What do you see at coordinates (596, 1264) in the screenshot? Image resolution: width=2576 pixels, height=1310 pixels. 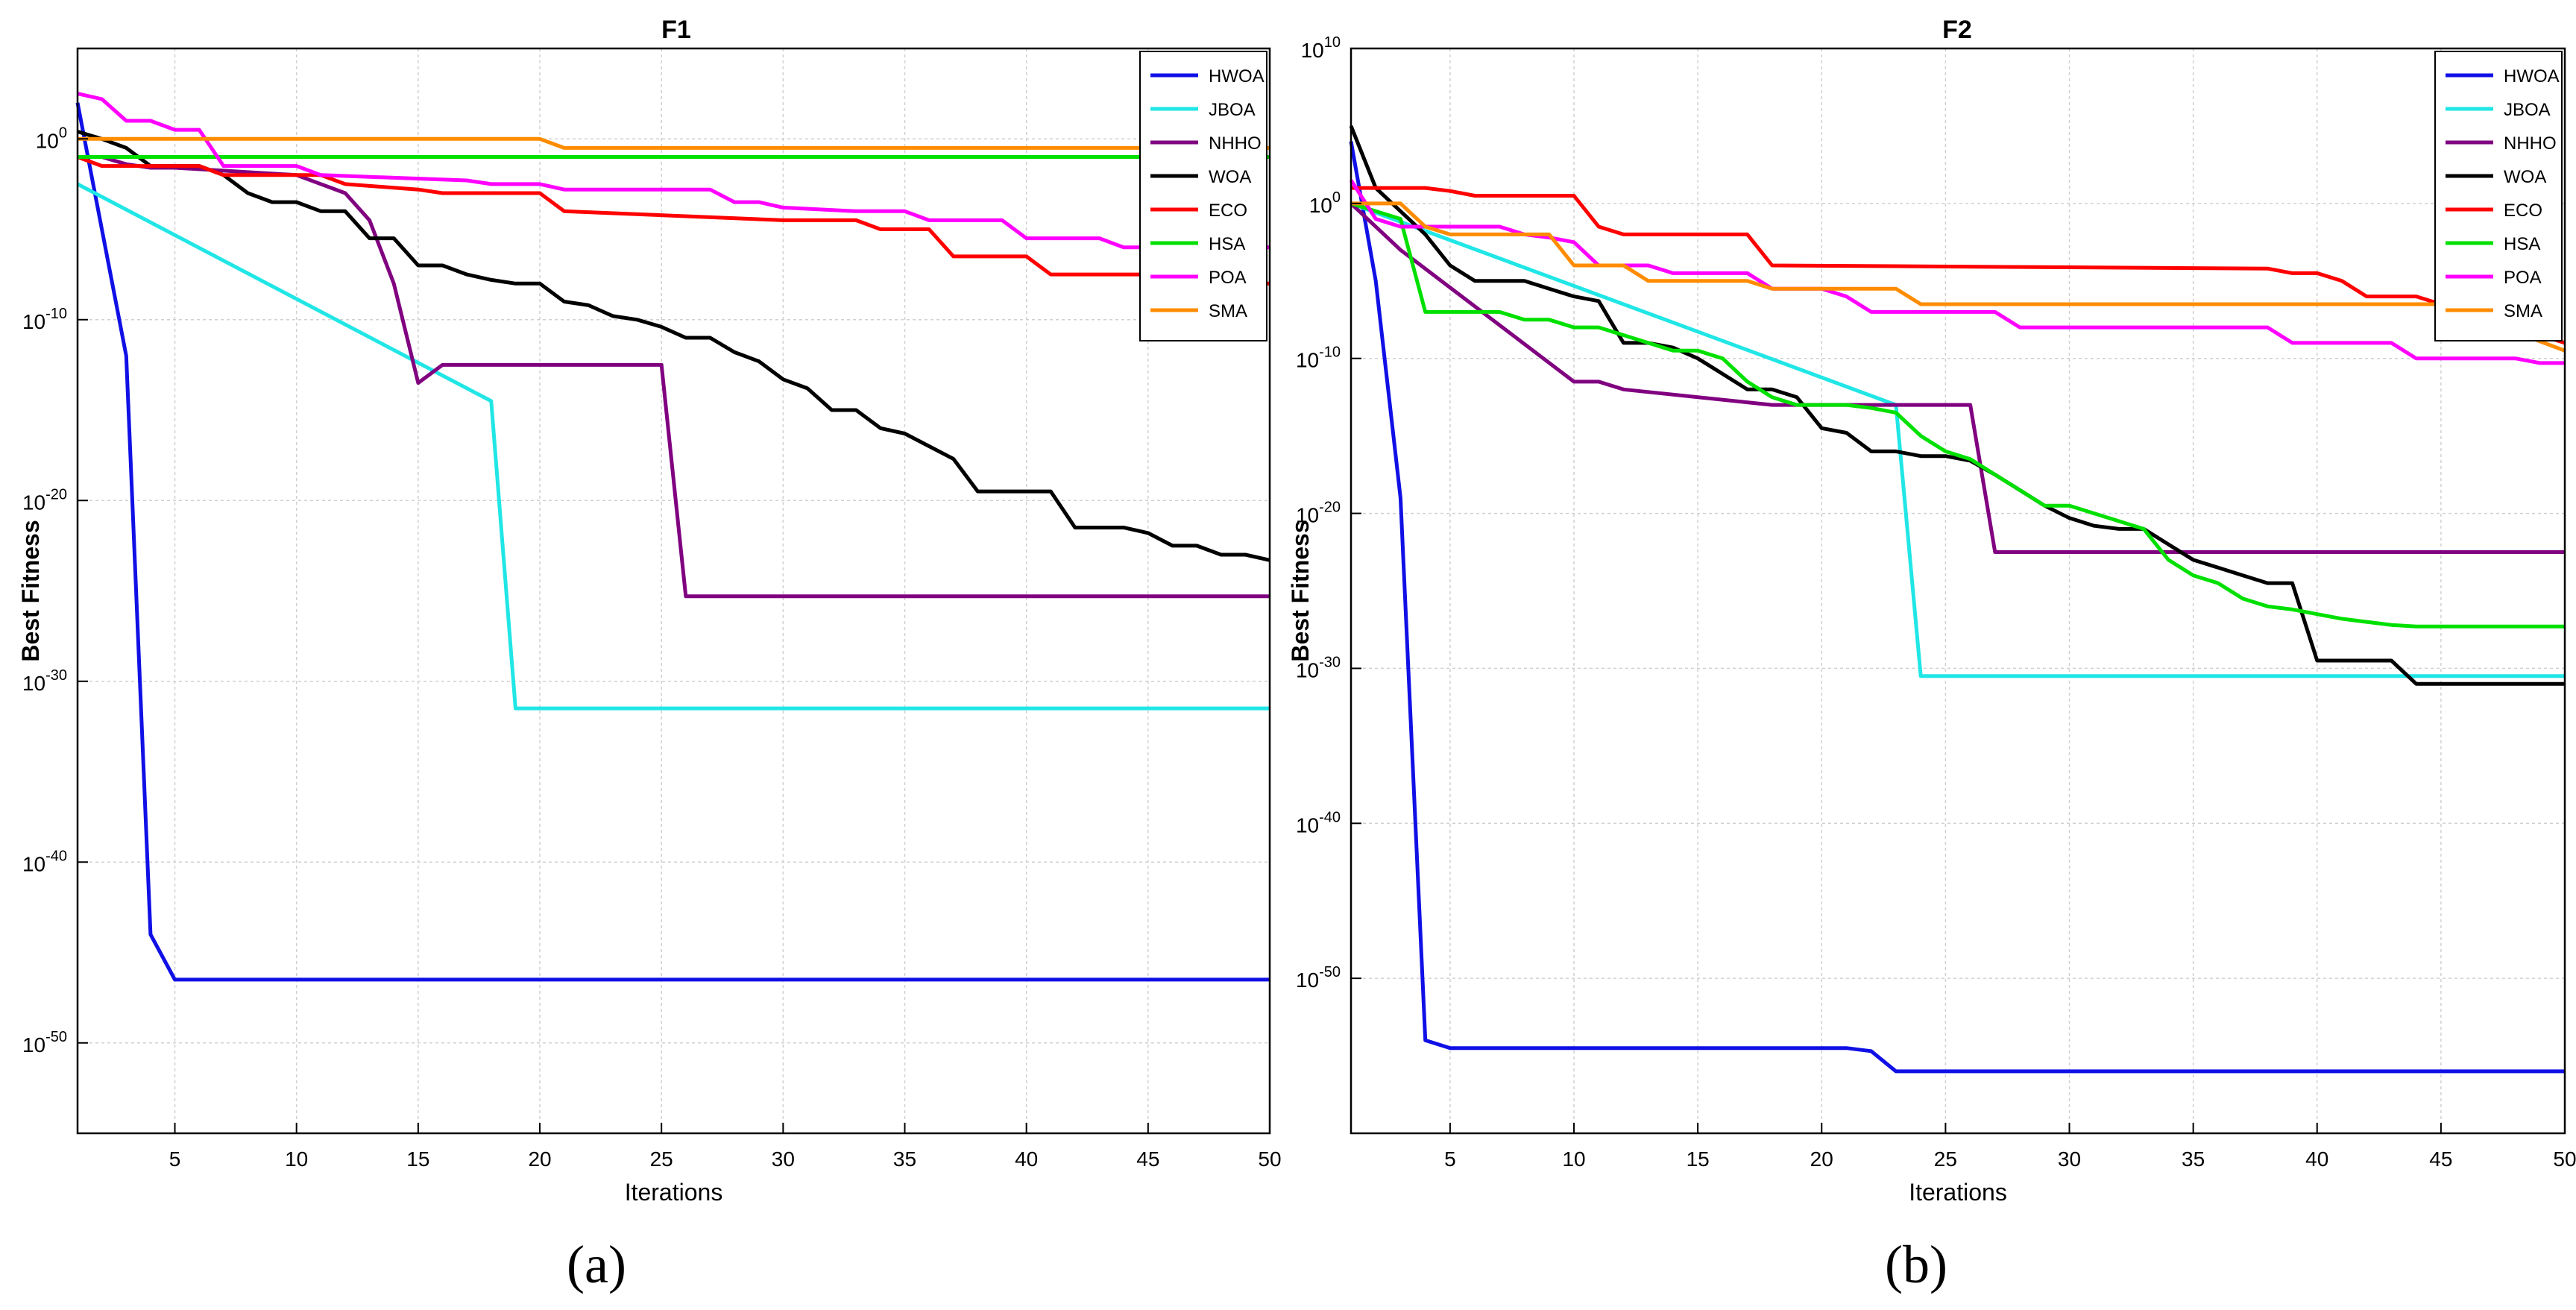 I see `caption-a: (a)` at bounding box center [596, 1264].